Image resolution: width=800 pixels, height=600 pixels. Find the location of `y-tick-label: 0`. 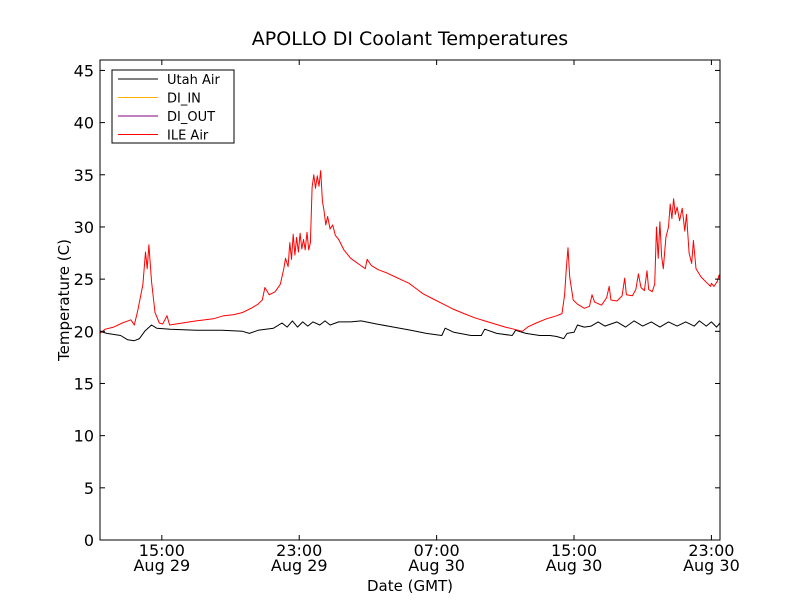

y-tick-label: 0 is located at coordinates (89, 540).